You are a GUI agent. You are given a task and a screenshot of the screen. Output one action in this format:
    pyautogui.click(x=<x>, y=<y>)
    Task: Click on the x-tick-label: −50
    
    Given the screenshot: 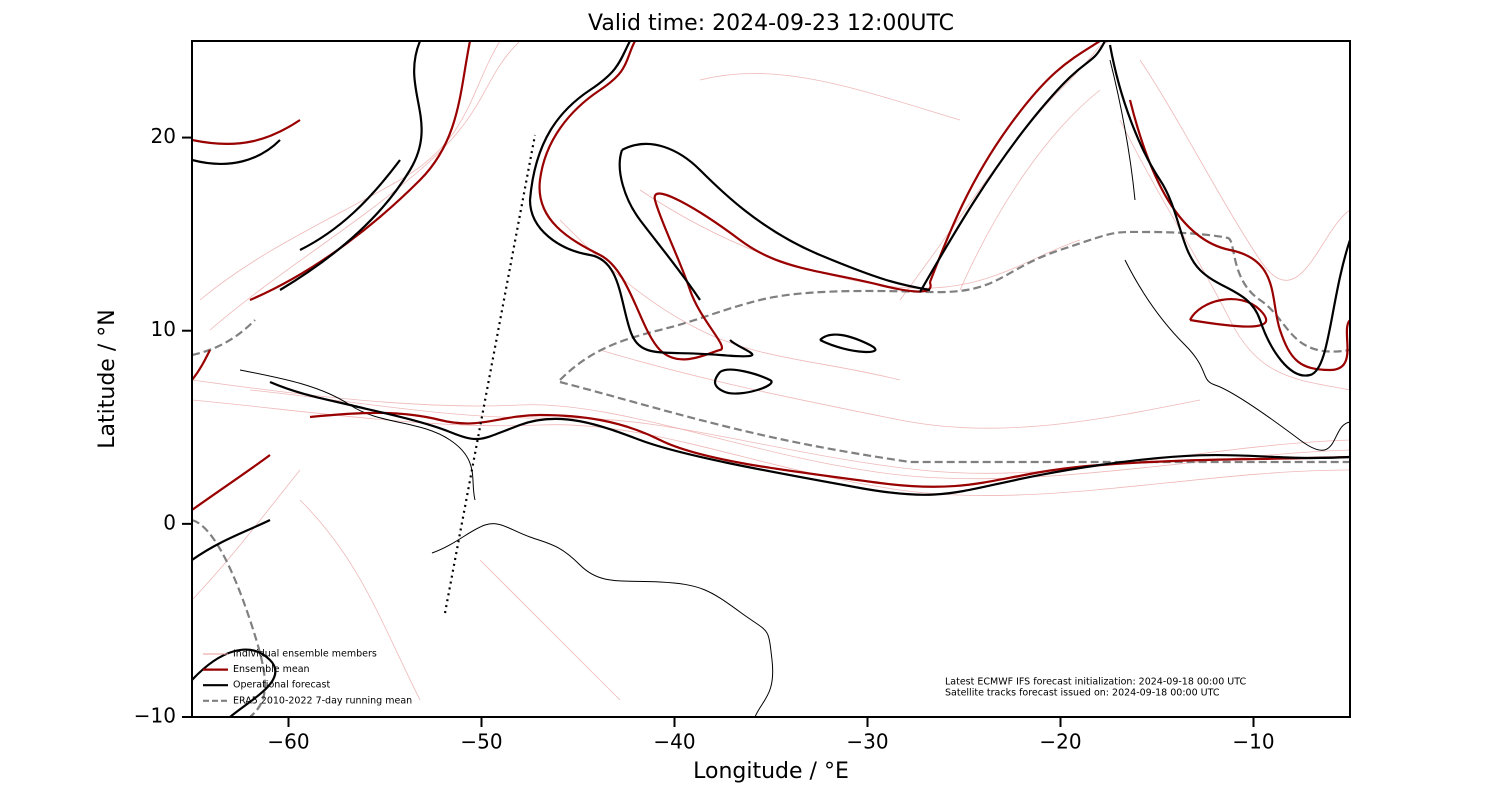 What is the action you would take?
    pyautogui.click(x=481, y=742)
    